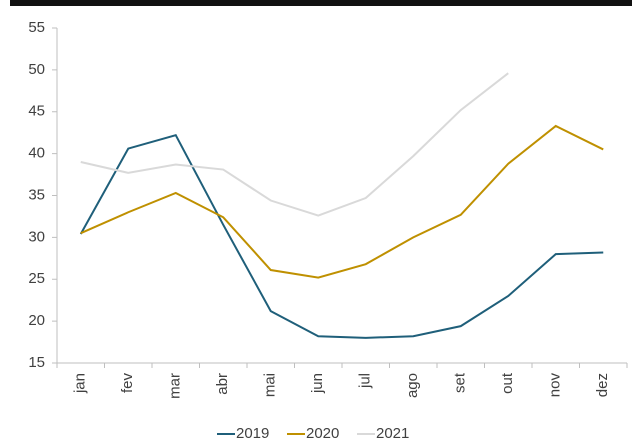 This screenshot has width=634, height=446. I want to click on x-tick-label: nov, so click(555, 385).